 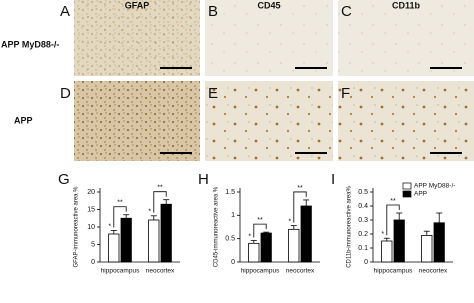 I want to click on panel-letter: F, so click(x=345, y=93).